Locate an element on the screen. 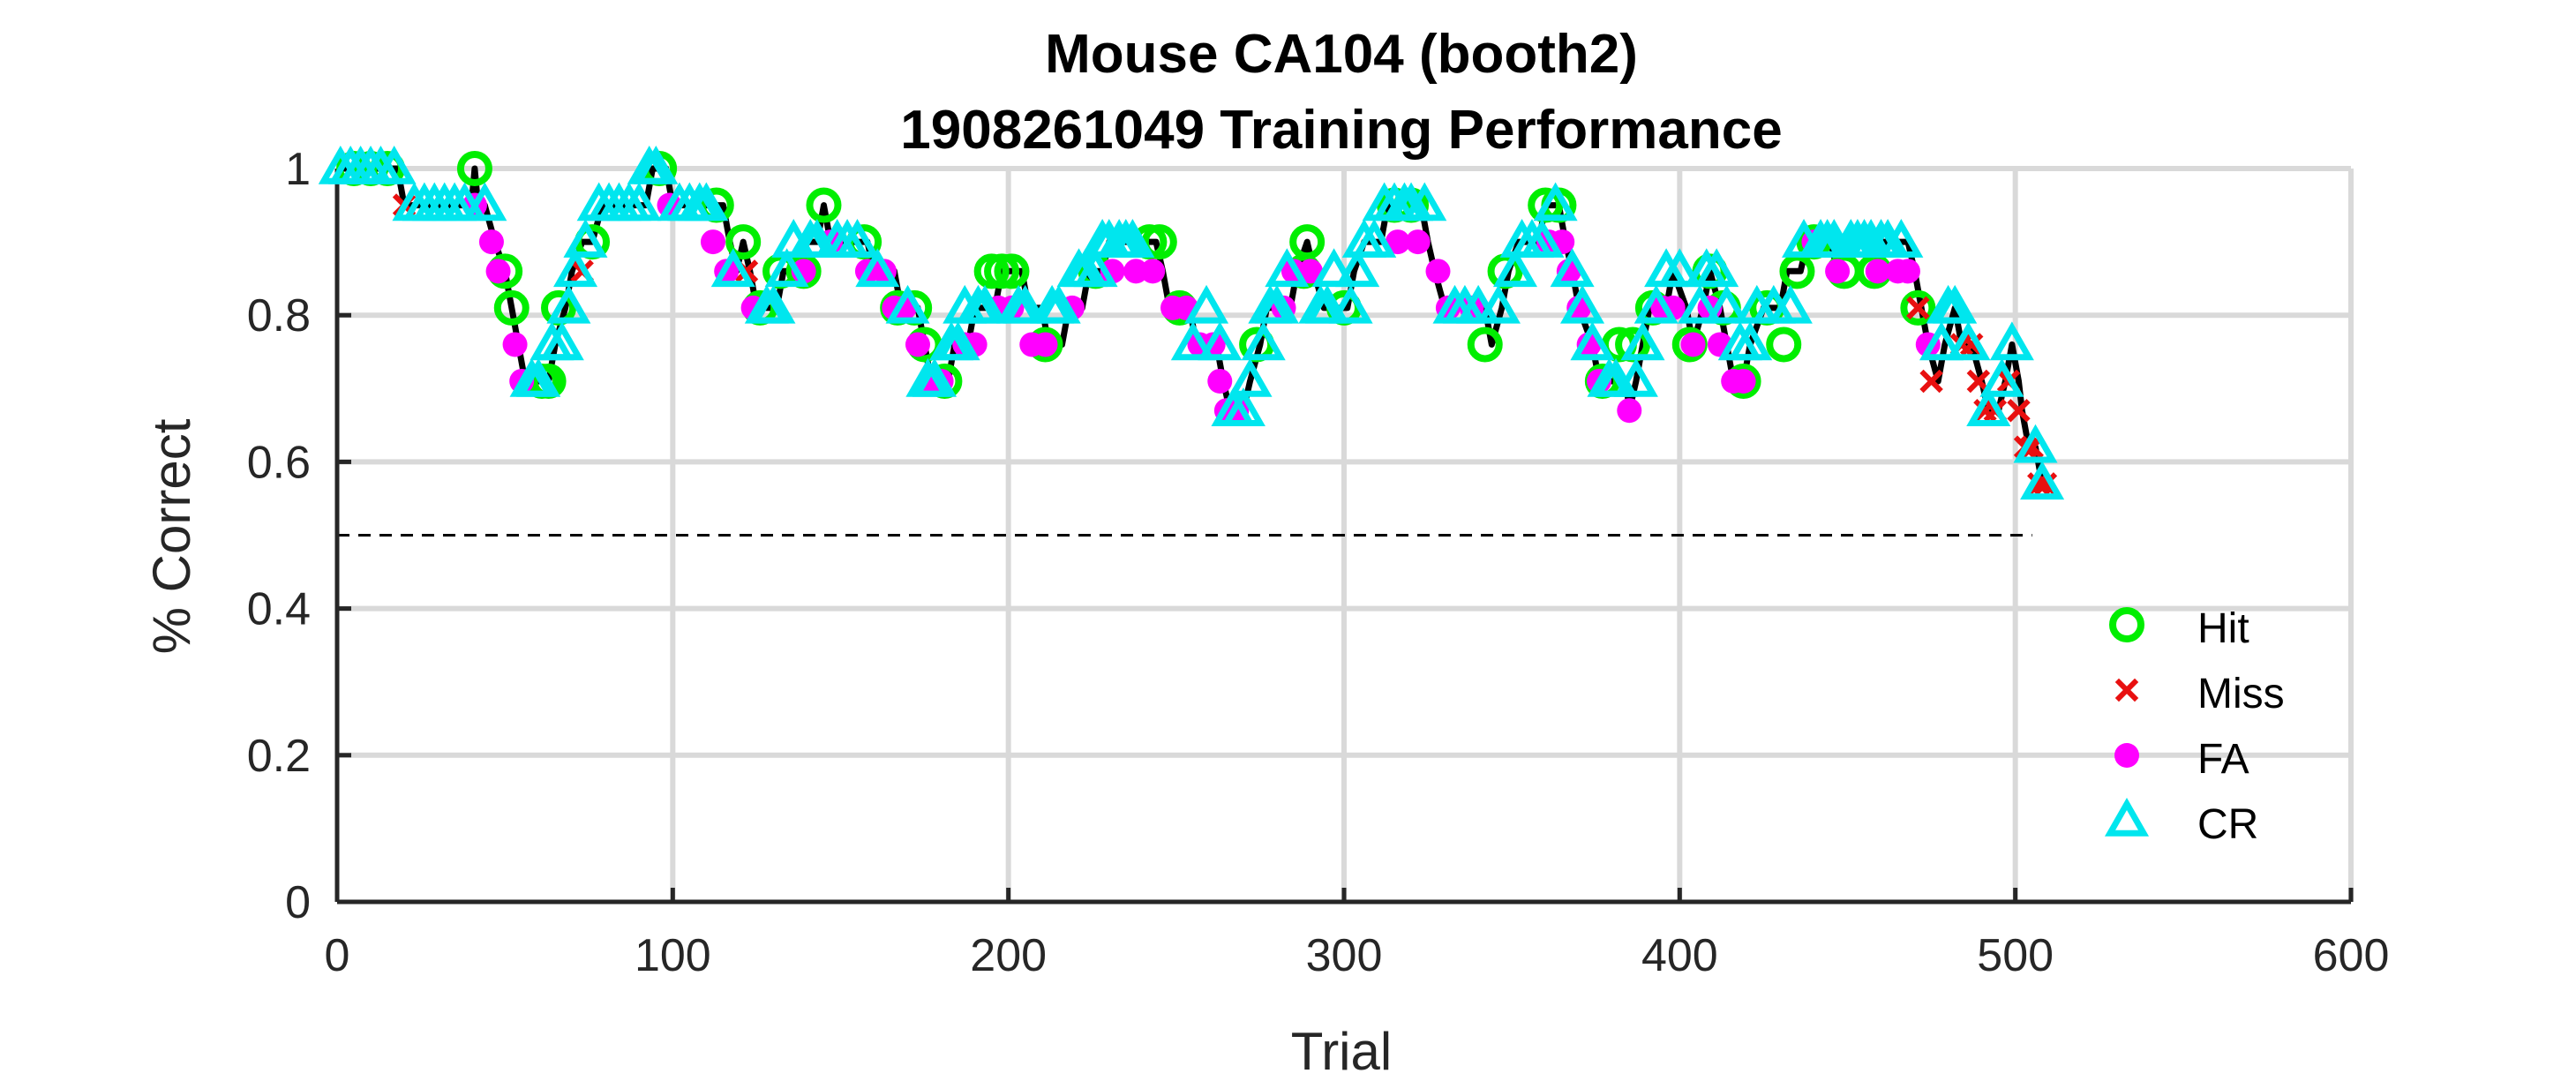 The width and height of the screenshot is (2576, 1081). legend-label-miss: Miss is located at coordinates (2241, 694).